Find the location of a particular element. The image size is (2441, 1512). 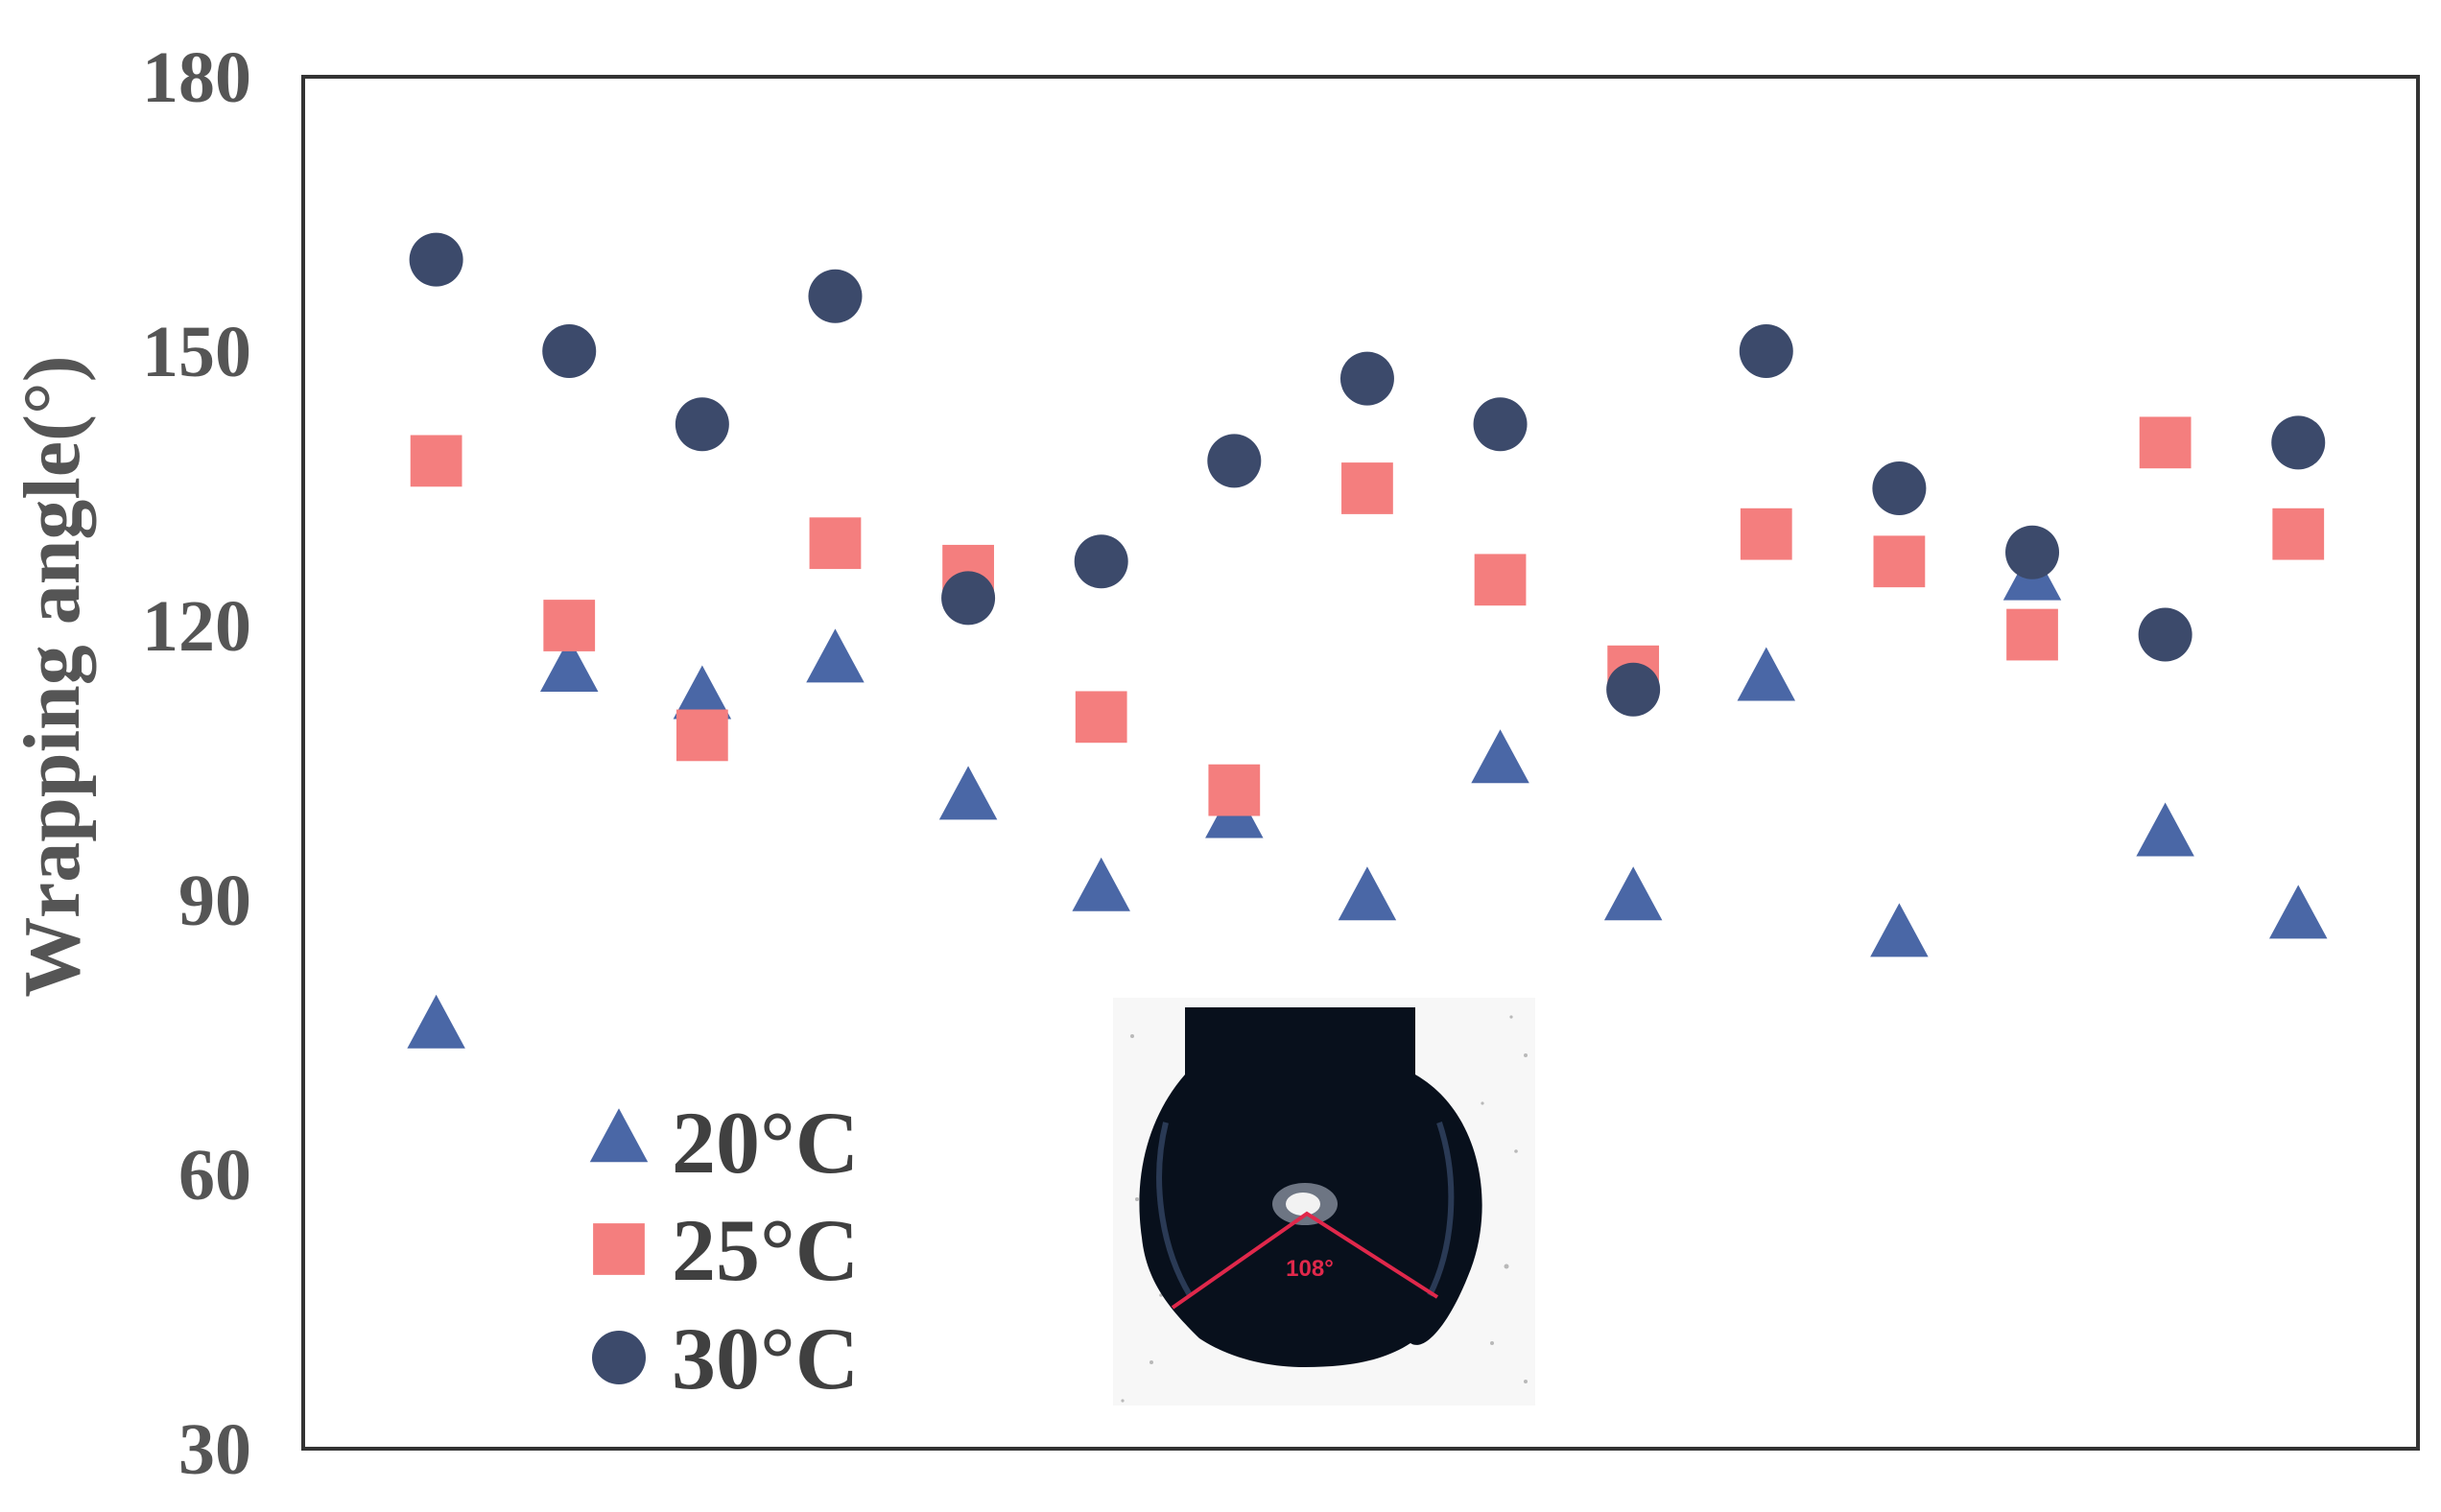

legend-label: 30°C is located at coordinates (766, 1358).